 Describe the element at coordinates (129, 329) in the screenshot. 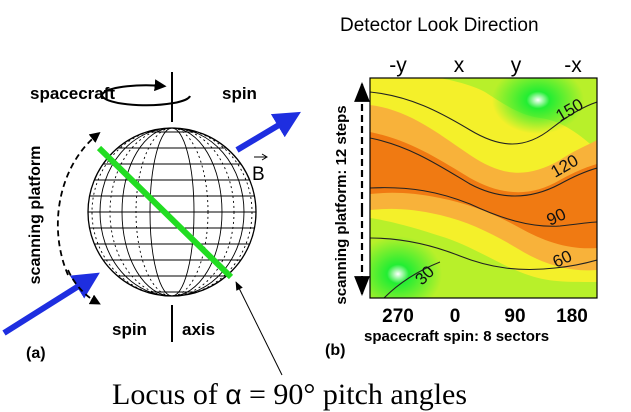

I see `spin-label-bottom: spin` at that location.